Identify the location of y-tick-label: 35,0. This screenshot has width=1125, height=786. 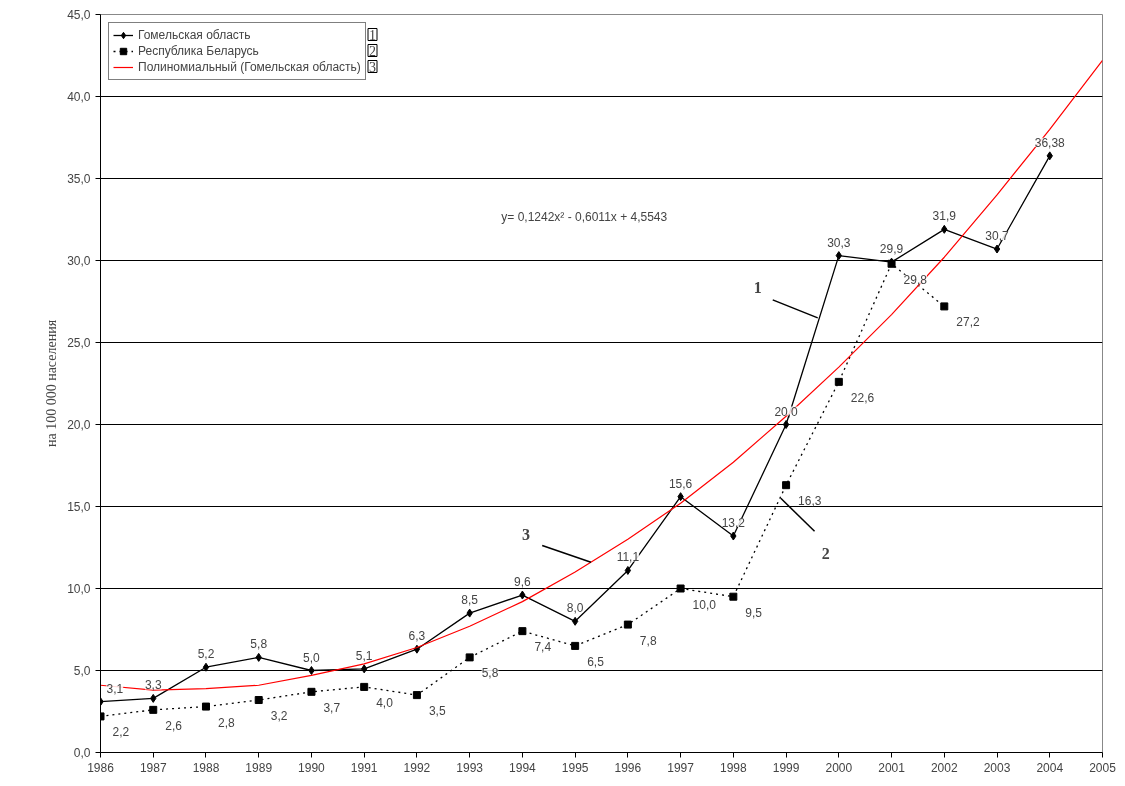
(79, 179).